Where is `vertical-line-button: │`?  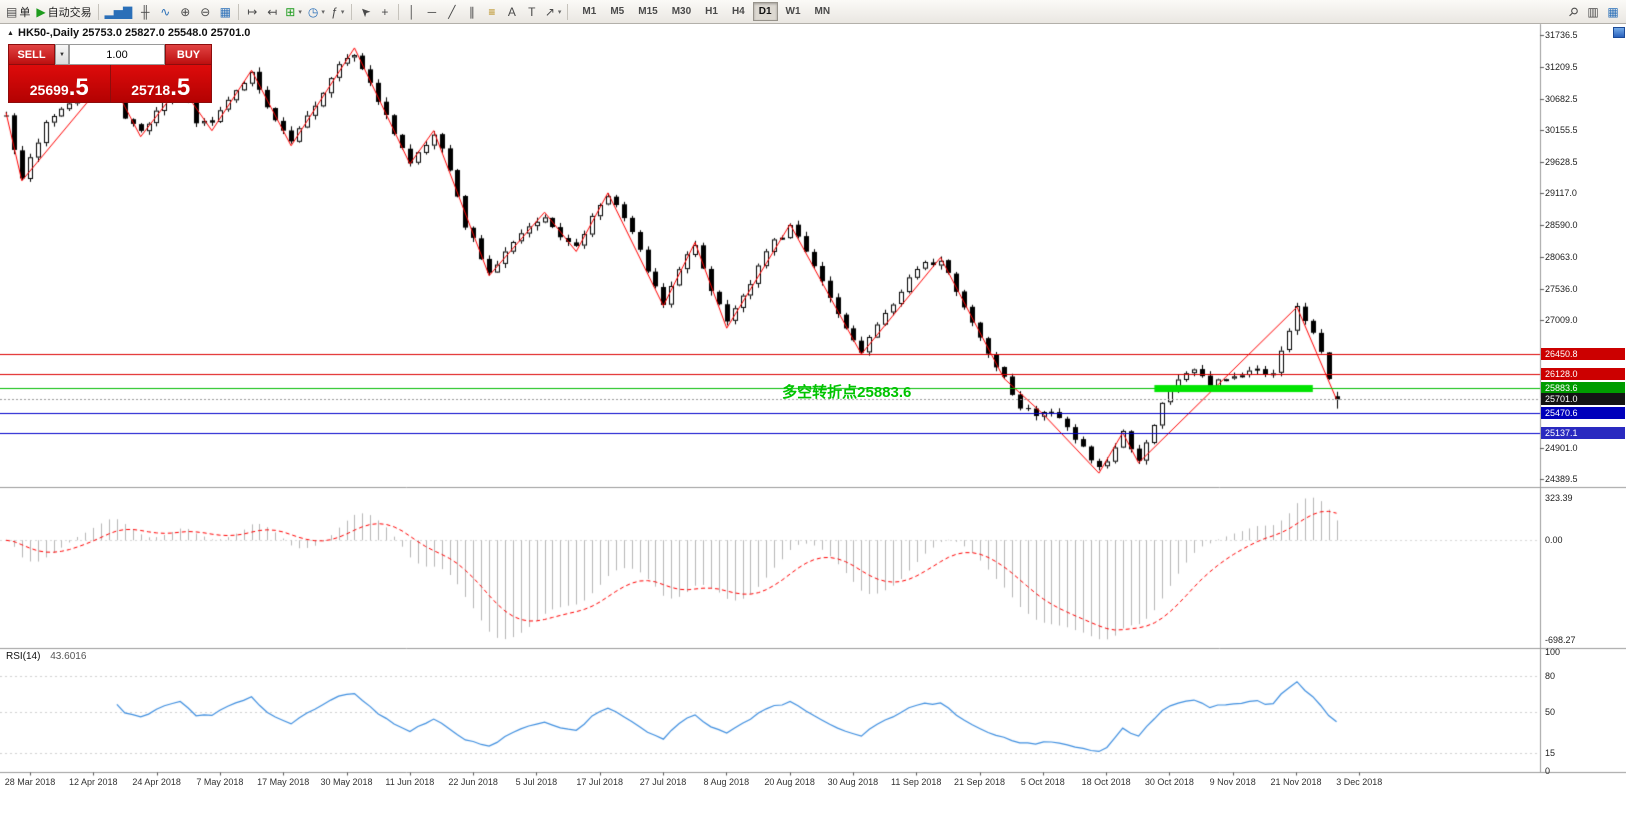
vertical-line-button: │ is located at coordinates (412, 12).